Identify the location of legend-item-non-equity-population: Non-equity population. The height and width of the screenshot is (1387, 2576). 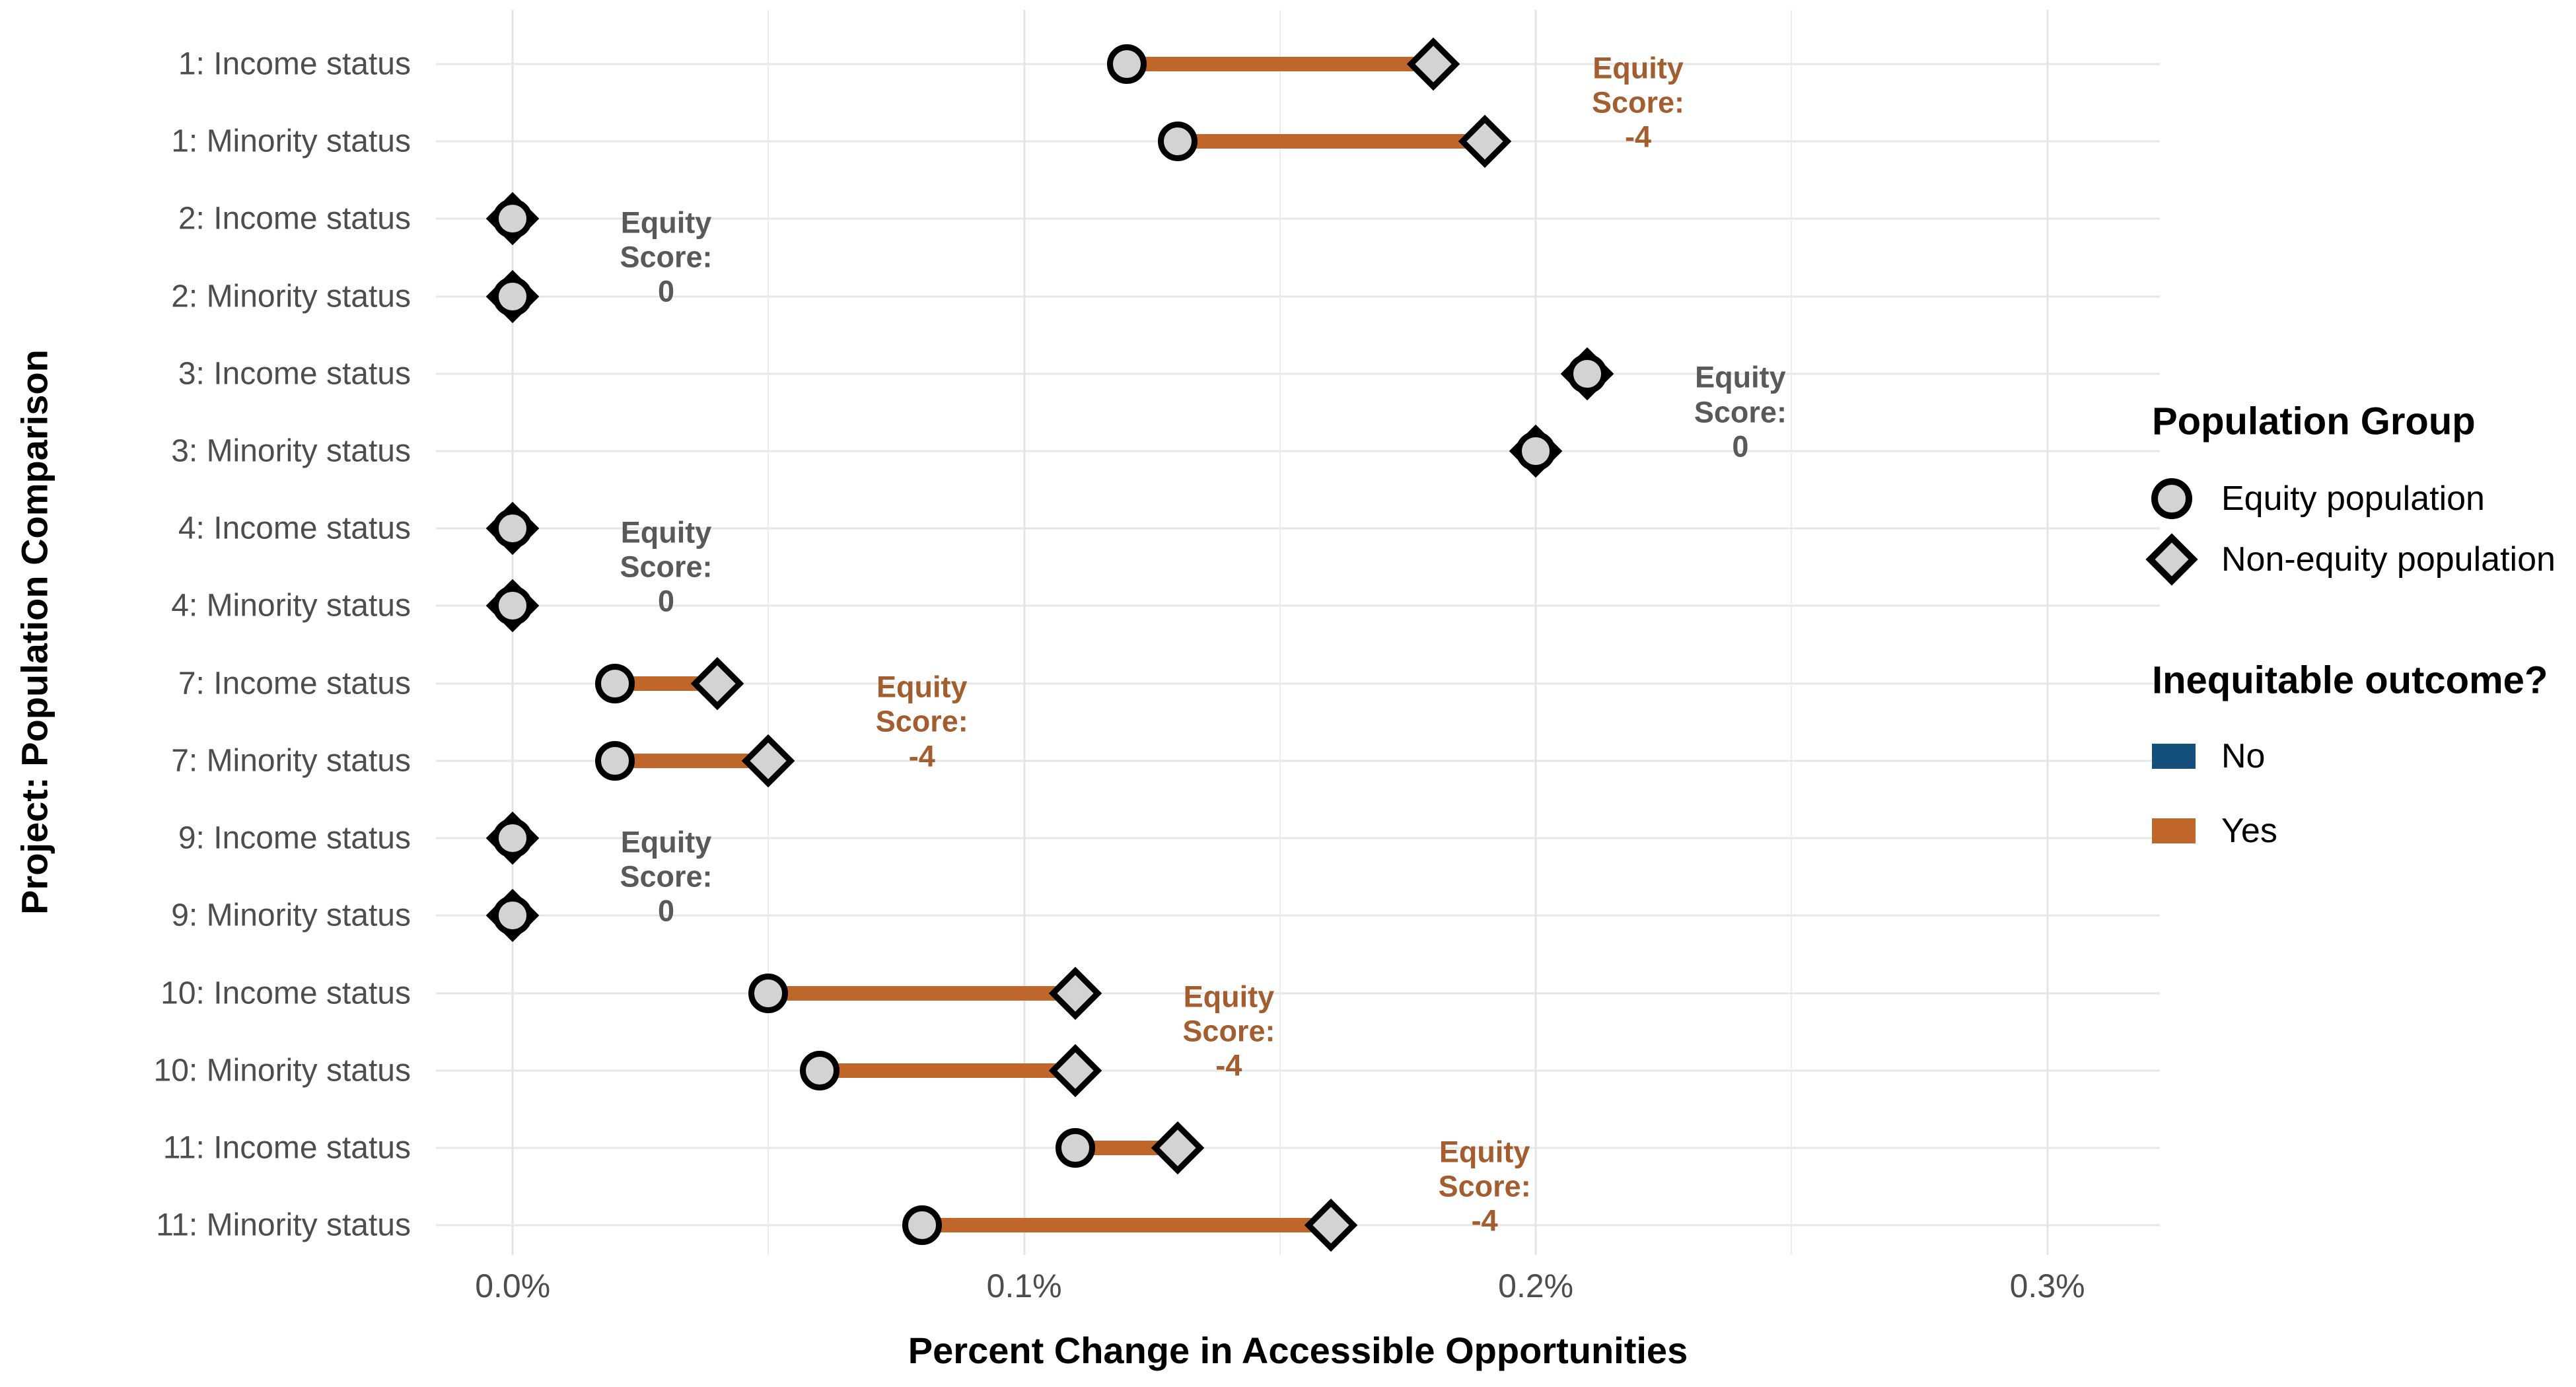
(2360, 559).